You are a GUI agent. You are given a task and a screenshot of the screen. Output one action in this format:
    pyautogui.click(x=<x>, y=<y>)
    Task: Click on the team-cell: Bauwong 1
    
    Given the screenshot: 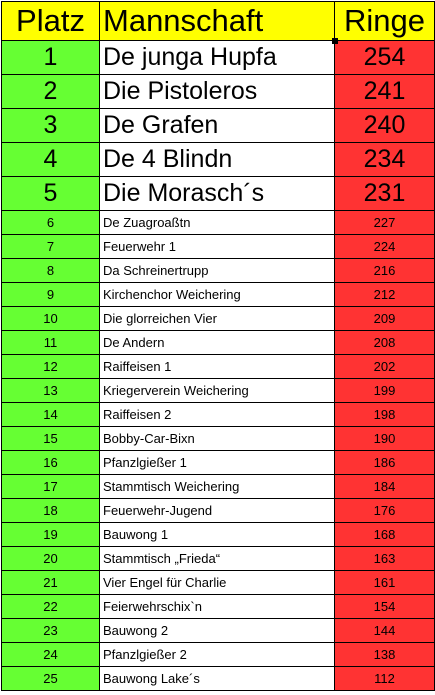 What is the action you would take?
    pyautogui.click(x=217, y=534)
    